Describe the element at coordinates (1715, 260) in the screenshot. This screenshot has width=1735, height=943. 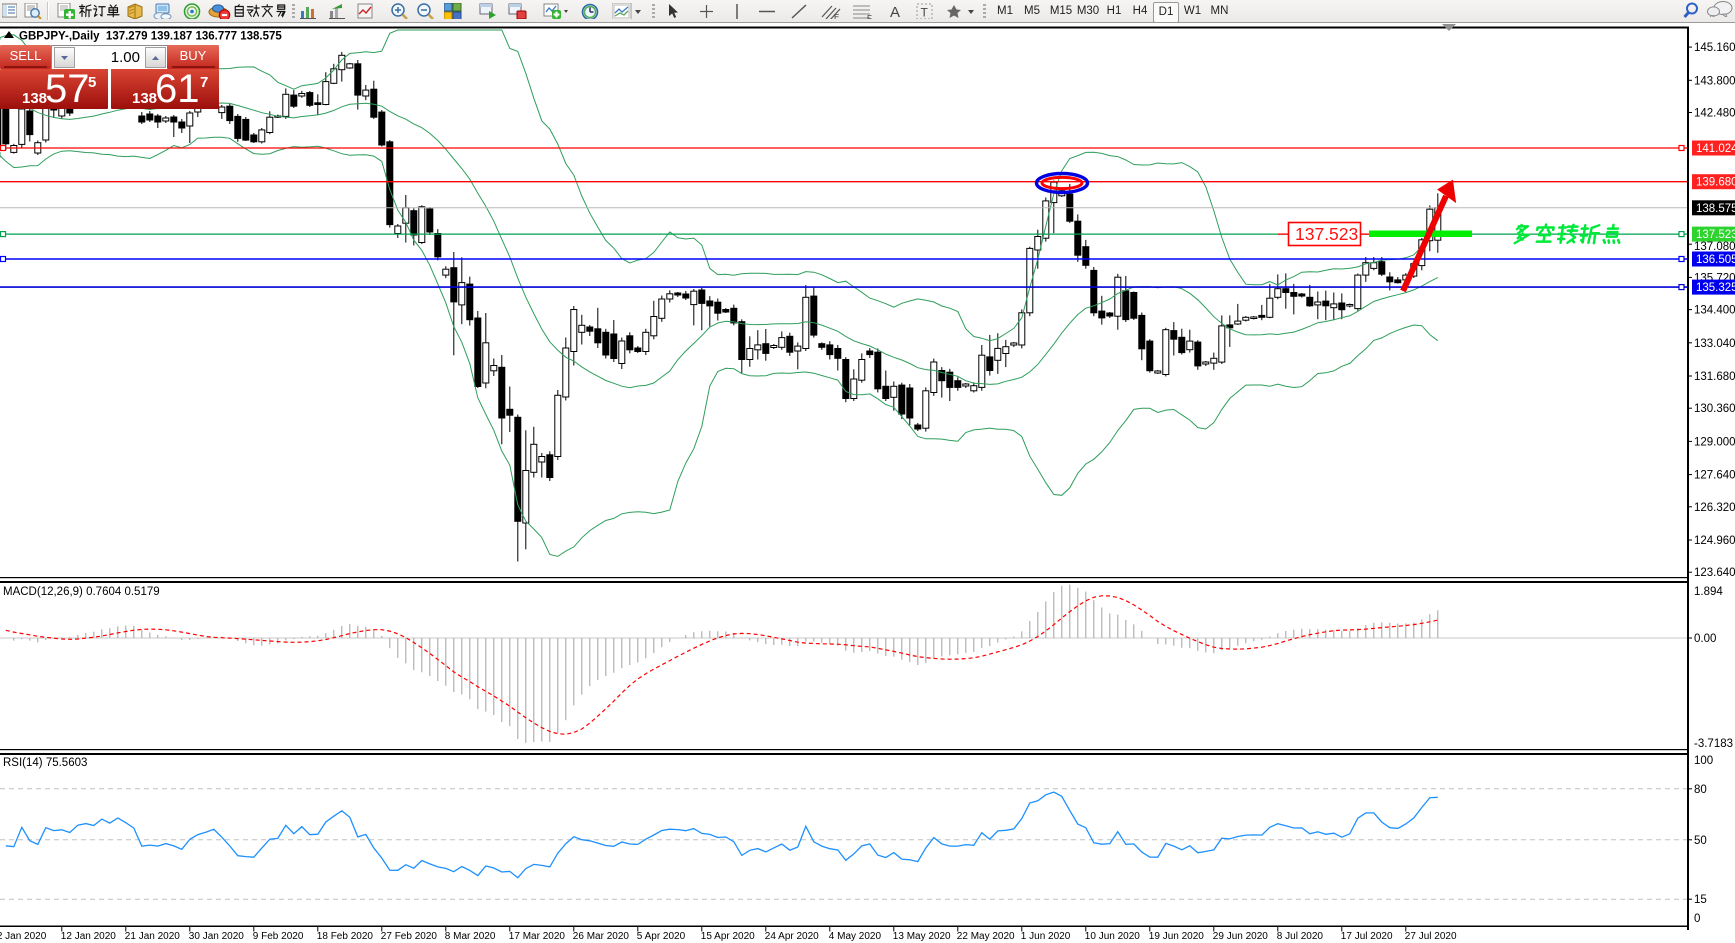
I see `svg-text: 136.505` at that location.